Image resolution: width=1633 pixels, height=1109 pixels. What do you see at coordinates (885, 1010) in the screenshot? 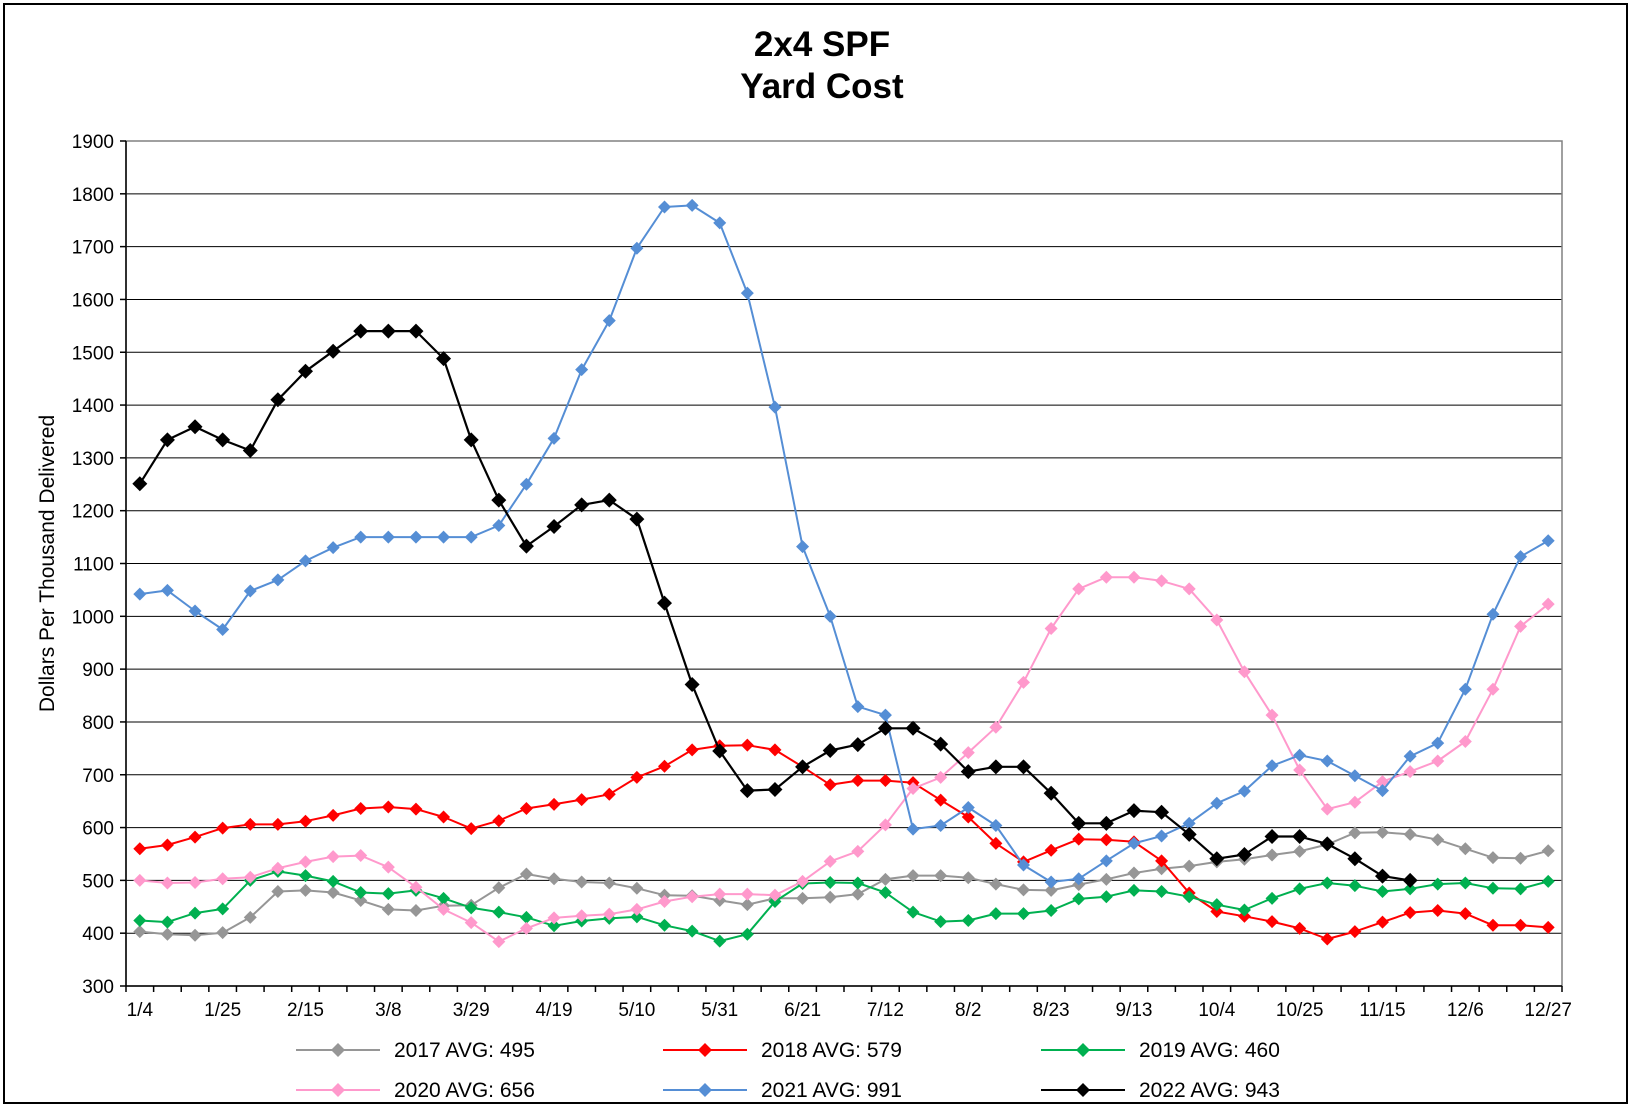
I see `x-tick-label: 7/12` at bounding box center [885, 1010].